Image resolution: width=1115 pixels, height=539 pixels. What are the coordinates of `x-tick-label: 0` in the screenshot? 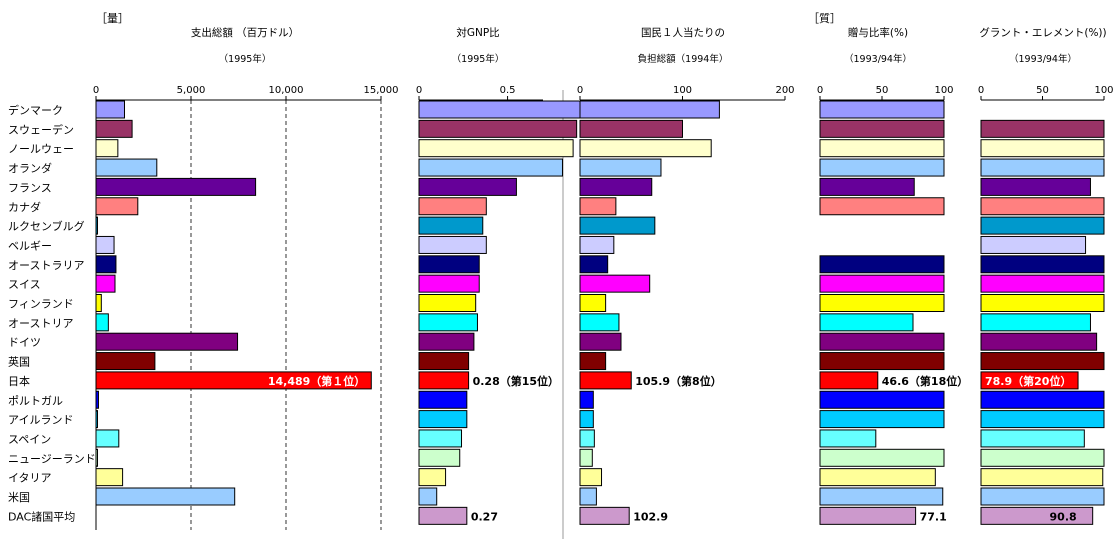 It's located at (419, 90).